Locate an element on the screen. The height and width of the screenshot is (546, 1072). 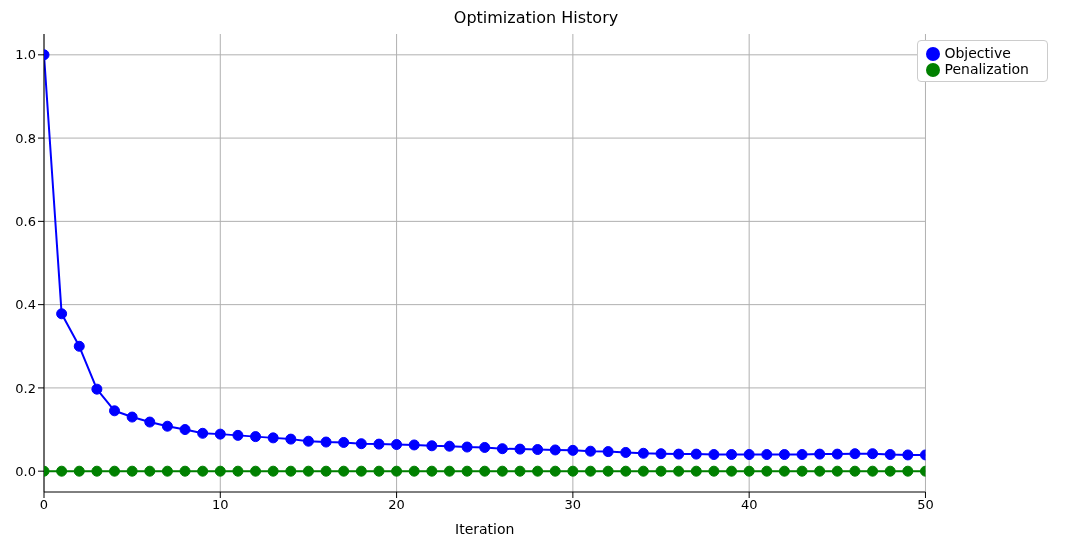
x-tick-label: 0 is located at coordinates (44, 505).